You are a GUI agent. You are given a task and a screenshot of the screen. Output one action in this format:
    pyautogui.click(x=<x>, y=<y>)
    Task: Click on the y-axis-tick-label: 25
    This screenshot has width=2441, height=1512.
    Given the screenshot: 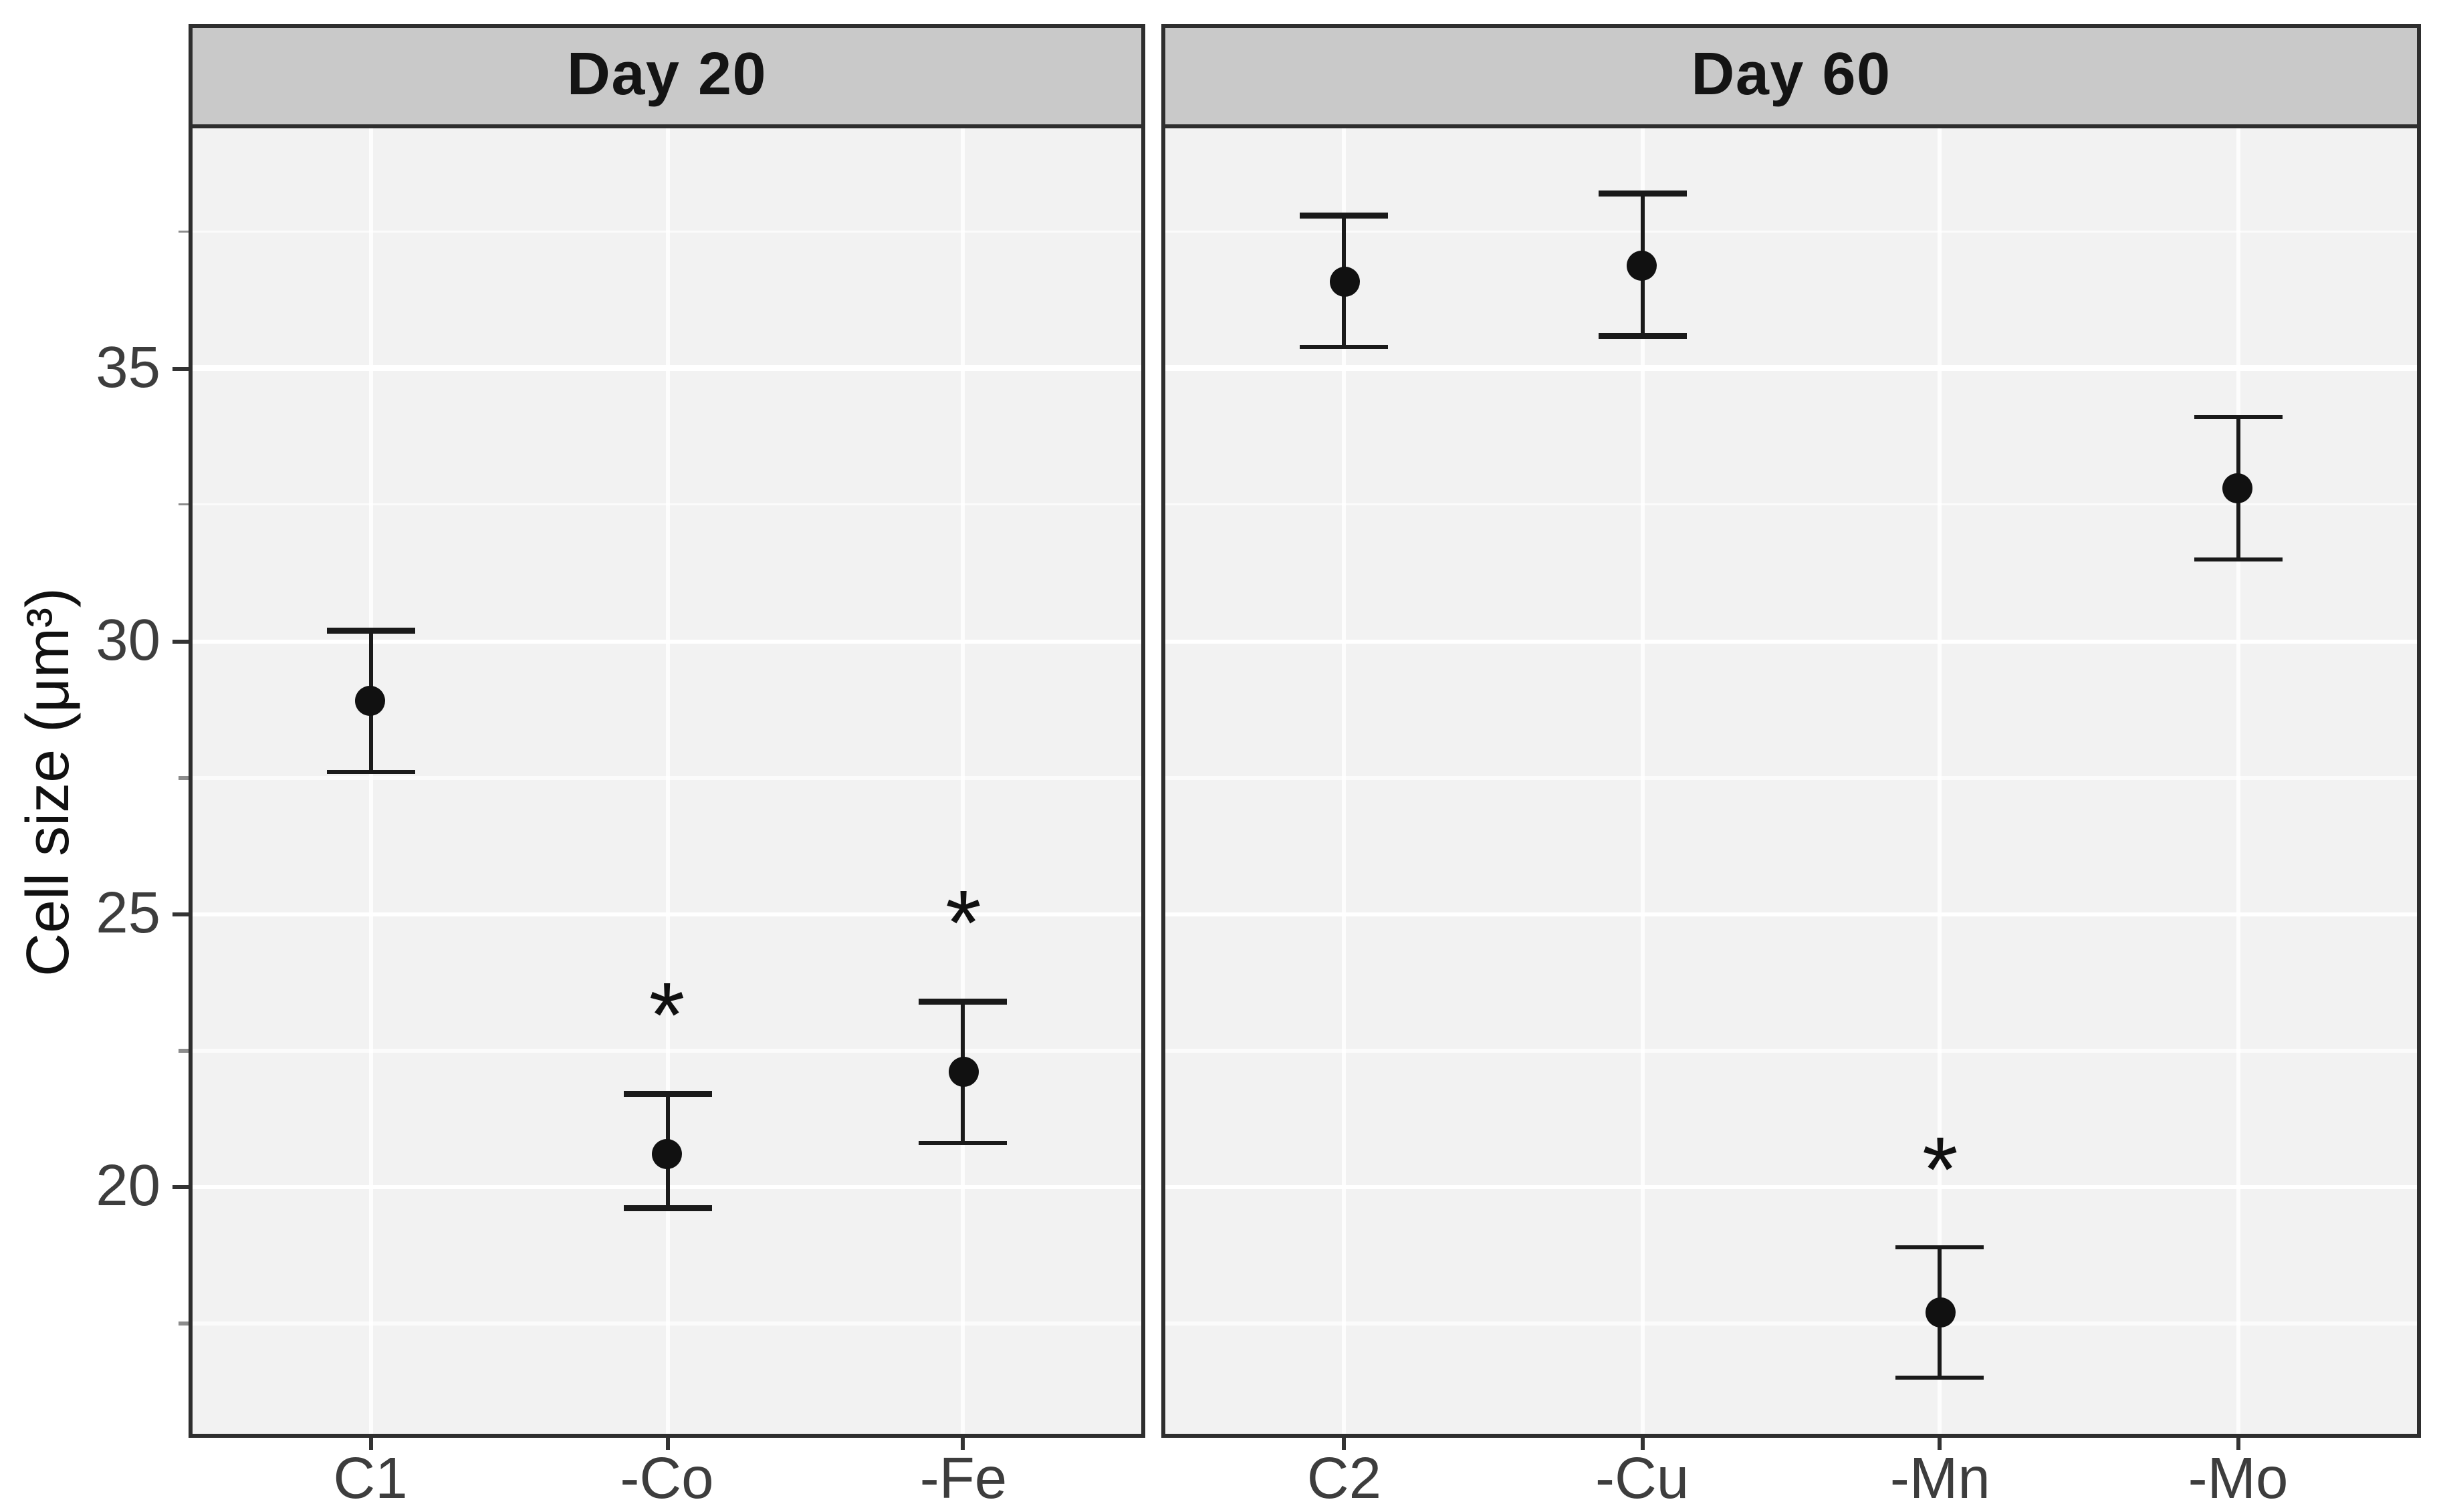 What is the action you would take?
    pyautogui.click(x=128, y=914)
    